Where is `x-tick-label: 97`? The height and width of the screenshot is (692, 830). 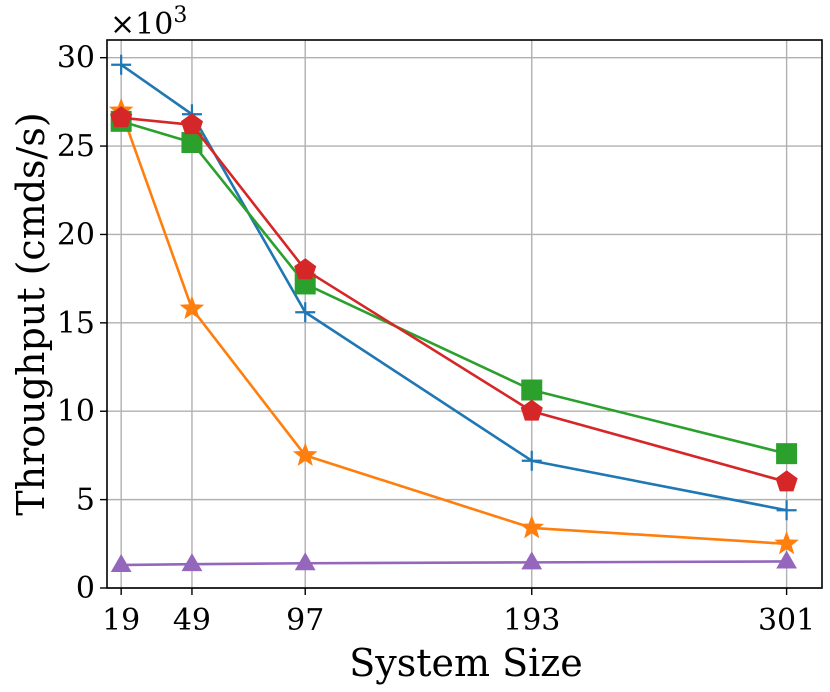
x-tick-label: 97 is located at coordinates (305, 620).